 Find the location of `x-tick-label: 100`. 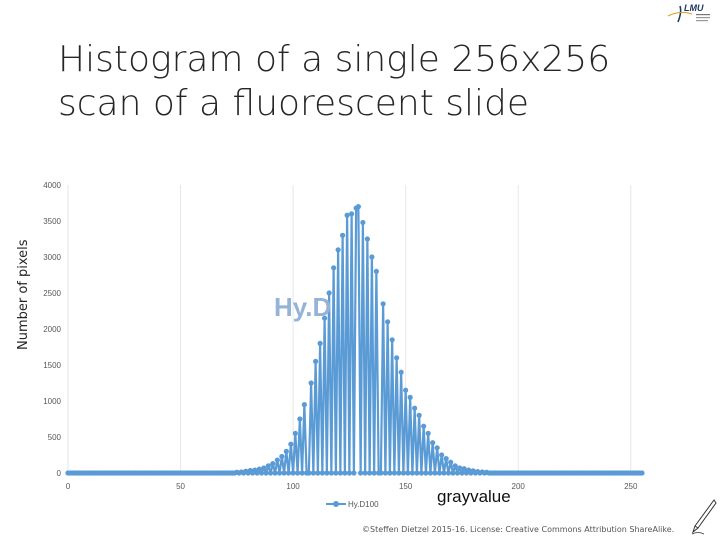

x-tick-label: 100 is located at coordinates (293, 486).